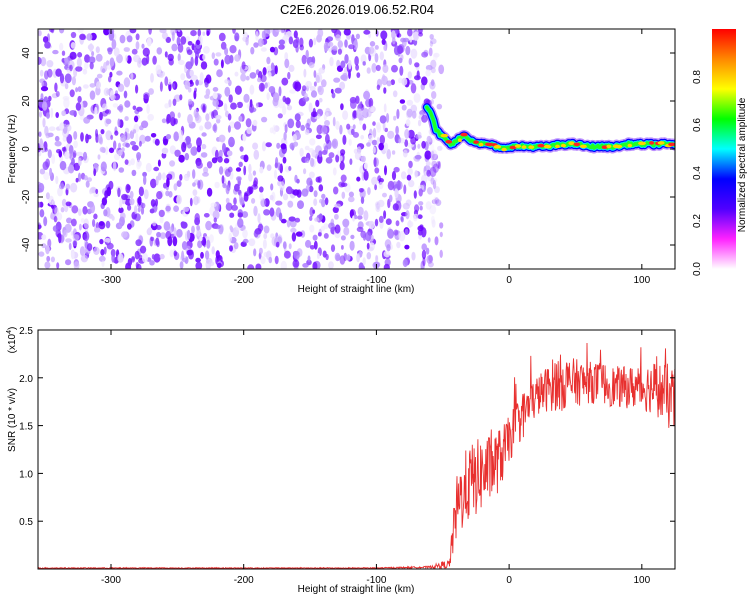 Image resolution: width=750 pixels, height=600 pixels. Describe the element at coordinates (26, 427) in the screenshot. I see `snr-y-tick-label: 1.5` at that location.